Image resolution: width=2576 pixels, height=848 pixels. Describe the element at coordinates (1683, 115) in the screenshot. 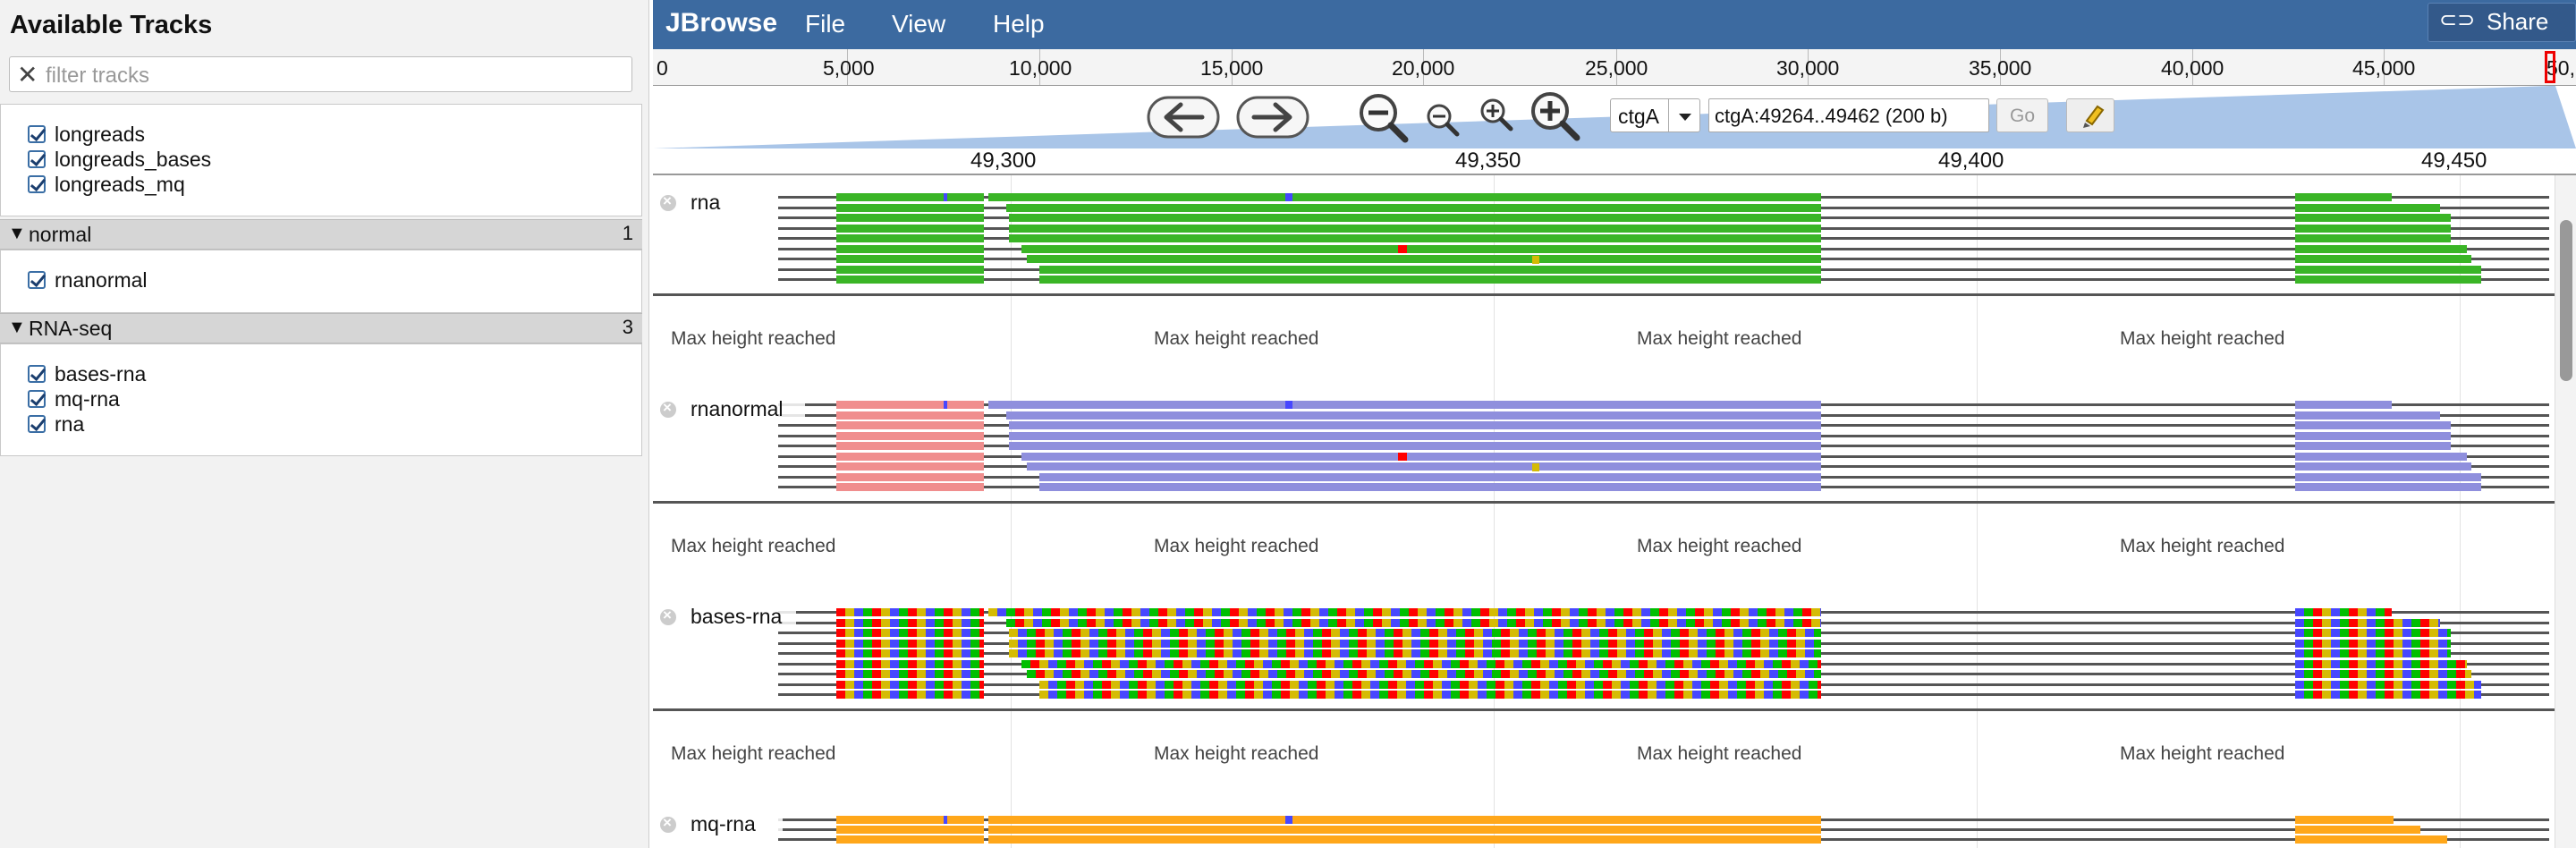

I see `dropdown-arrow-icon` at that location.